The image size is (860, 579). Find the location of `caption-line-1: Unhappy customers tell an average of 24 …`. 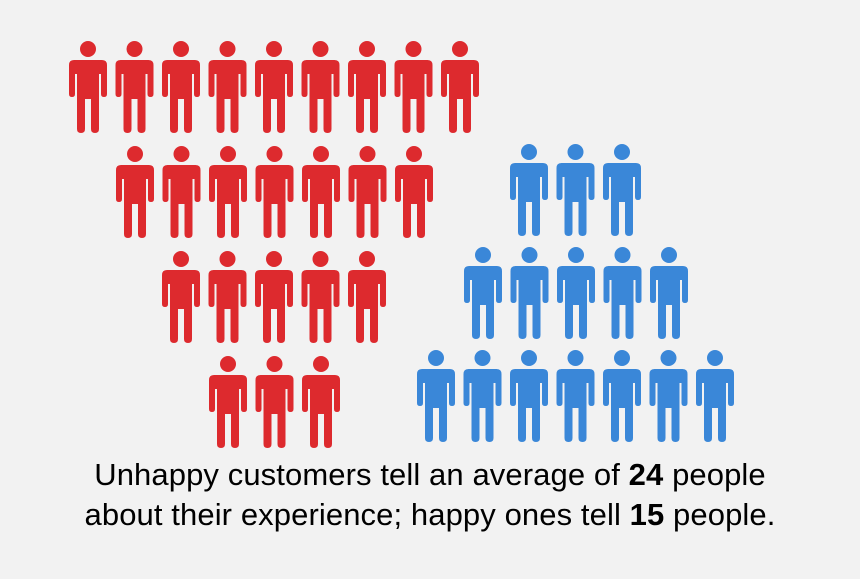

caption-line-1: Unhappy customers tell an average of 24 … is located at coordinates (430, 475).